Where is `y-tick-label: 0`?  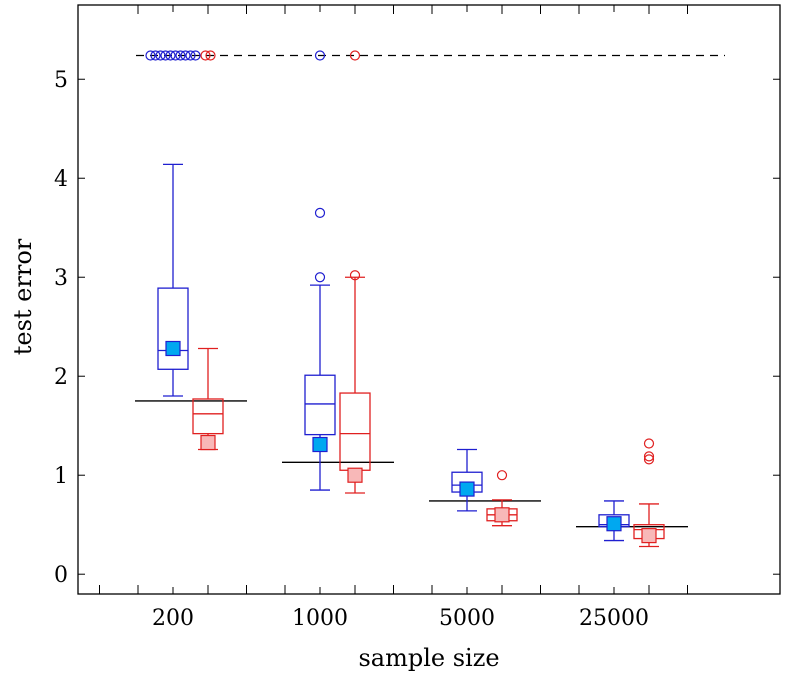 y-tick-label: 0 is located at coordinates (61, 575).